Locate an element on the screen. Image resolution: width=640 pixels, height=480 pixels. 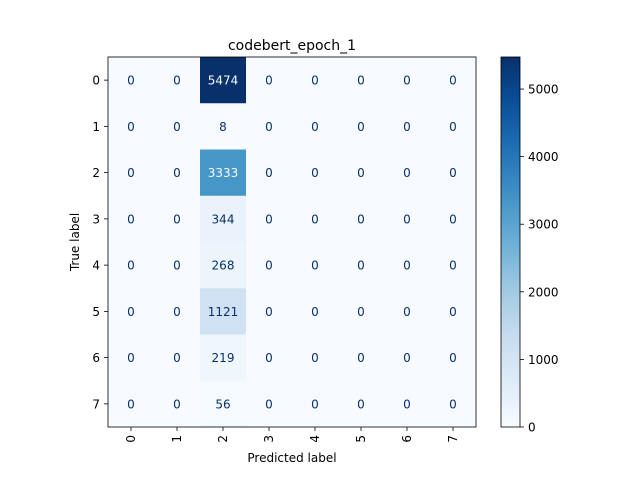
x-tick-label: 6 is located at coordinates (407, 439).